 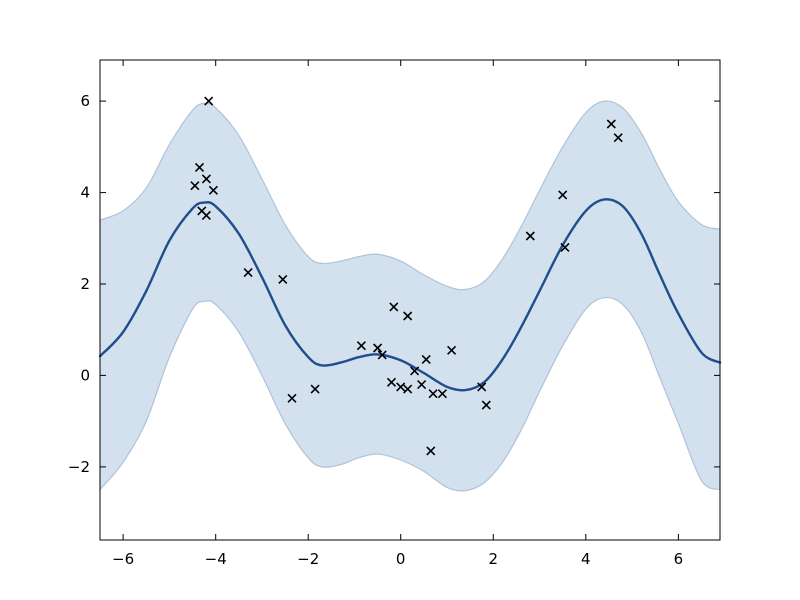 I want to click on y-tick-label: −2, so click(x=79, y=467).